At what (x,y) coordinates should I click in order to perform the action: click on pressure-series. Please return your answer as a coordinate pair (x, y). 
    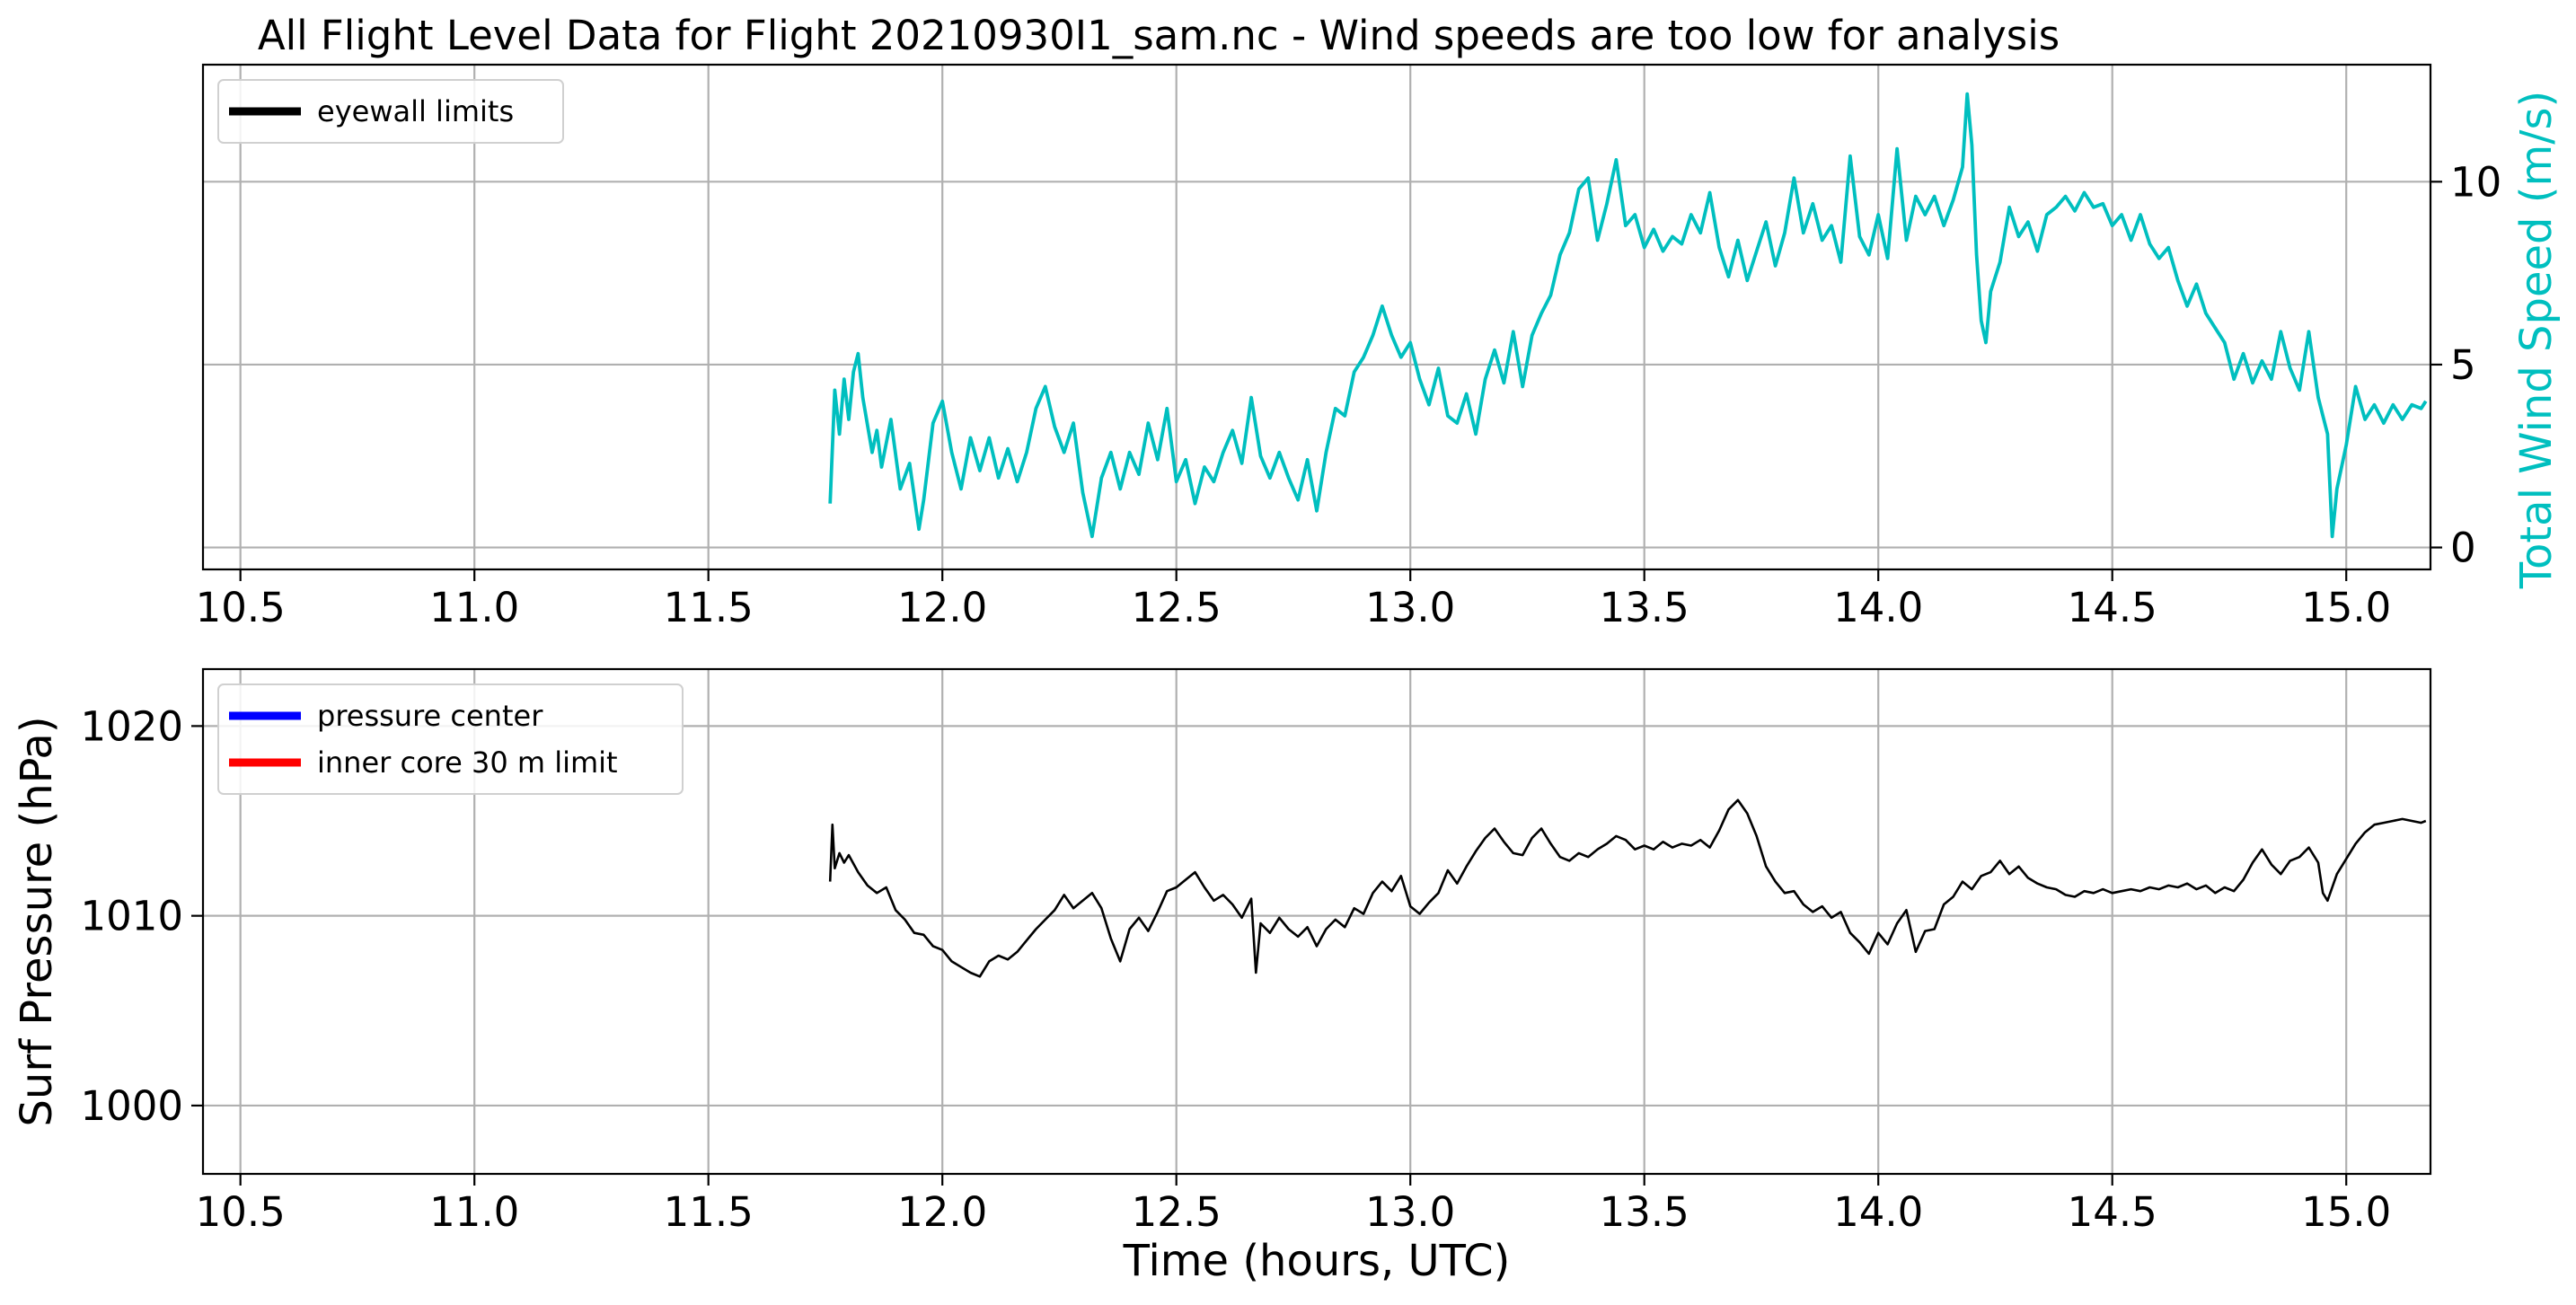
    Looking at the image, I should click on (1627, 888).